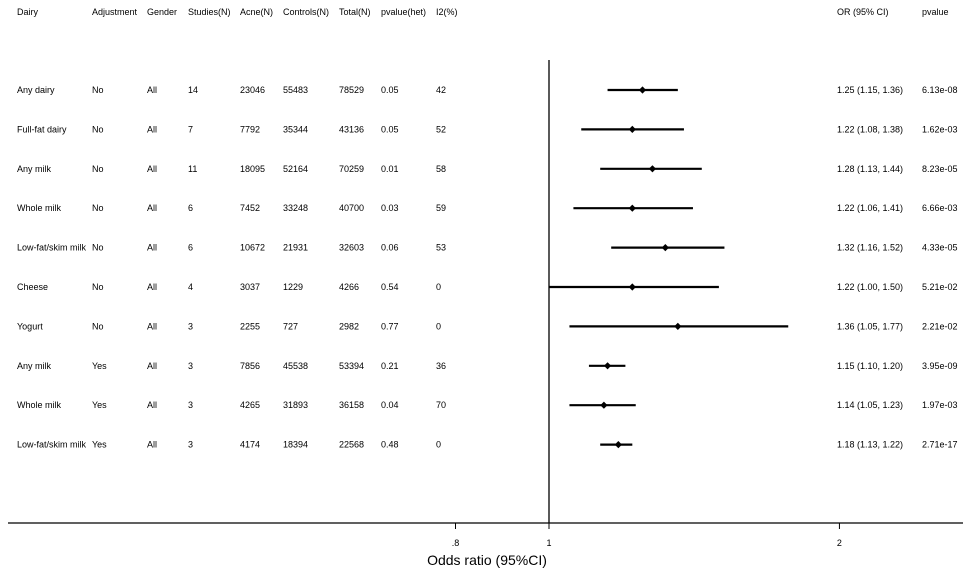  Describe the element at coordinates (940, 326) in the screenshot. I see `cell-pvalue: 2.21e-02` at that location.